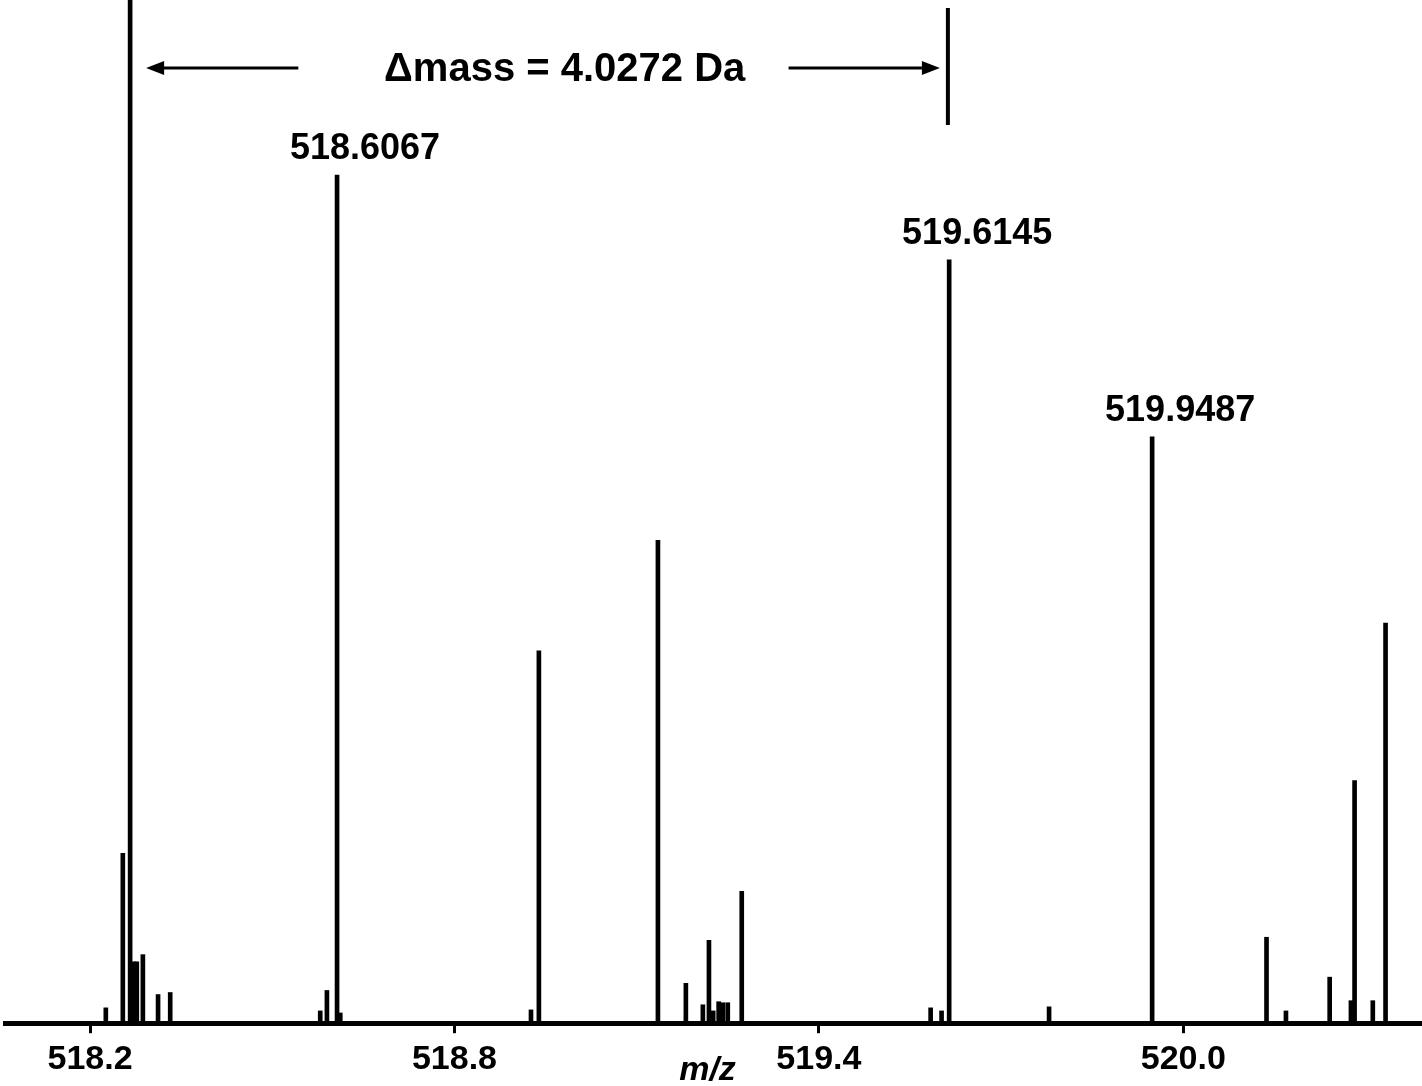  I want to click on x-tick-label: 518.8, so click(454, 1056).